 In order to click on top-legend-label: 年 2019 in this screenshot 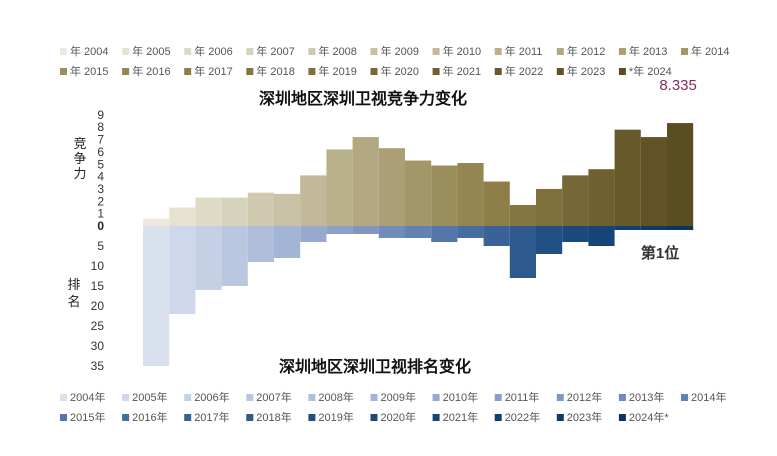, I will do `click(337, 71)`.